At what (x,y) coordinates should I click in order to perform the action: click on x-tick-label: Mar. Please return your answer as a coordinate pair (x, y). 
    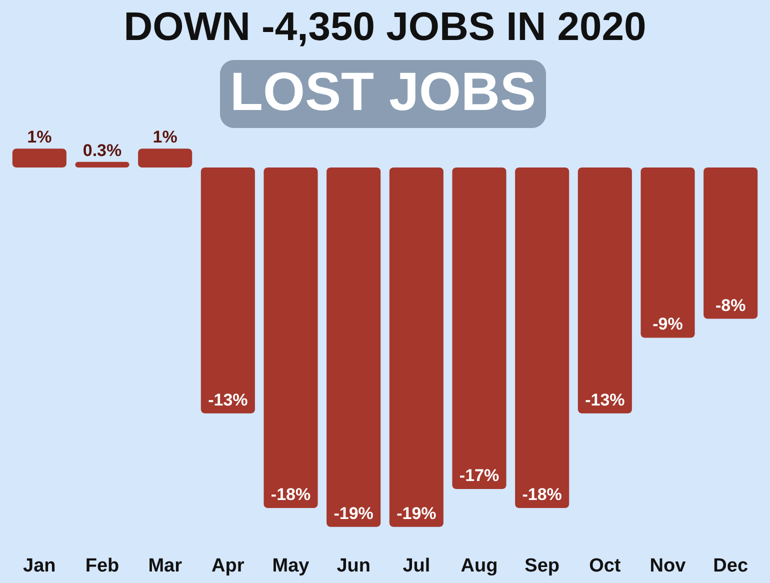
    Looking at the image, I should click on (165, 566).